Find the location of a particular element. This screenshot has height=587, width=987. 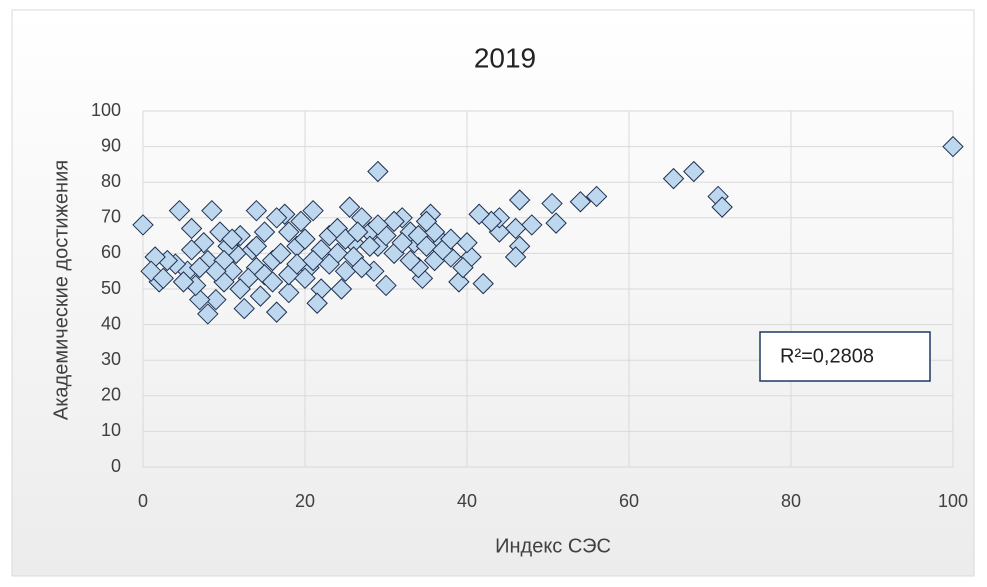

annotation: R²=0,2808 is located at coordinates (827, 356).